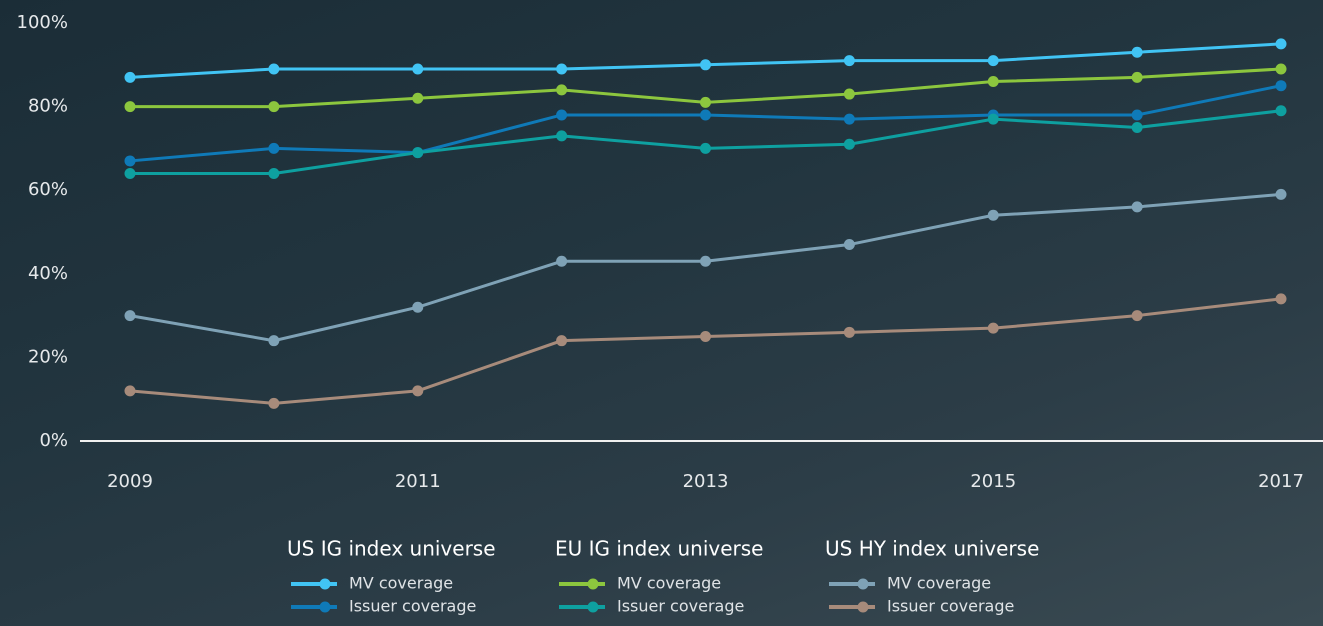 The width and height of the screenshot is (1323, 626). What do you see at coordinates (48, 106) in the screenshot?
I see `y-tick-label: 80%` at bounding box center [48, 106].